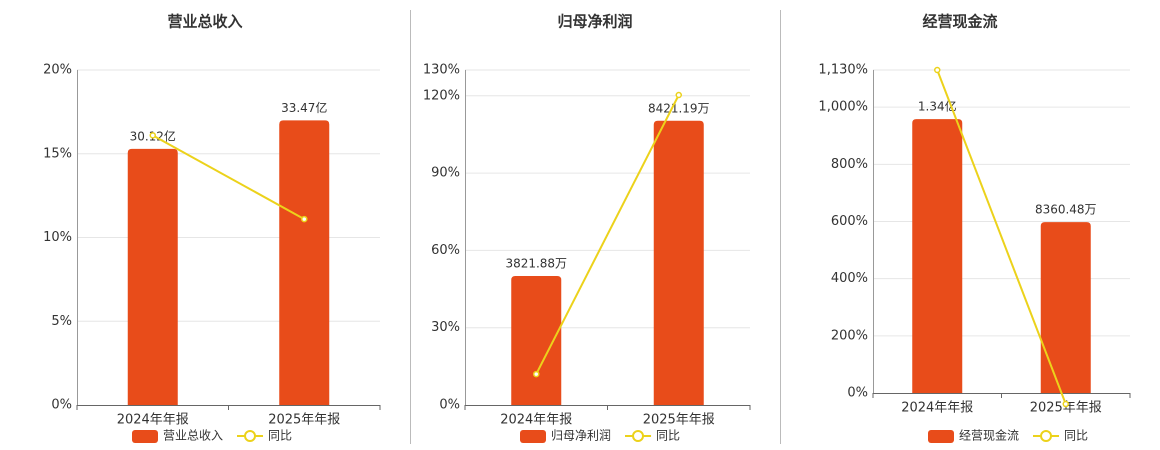 The image size is (1160, 450). What do you see at coordinates (843, 70) in the screenshot?
I see `y-tick-label: 1,130%` at bounding box center [843, 70].